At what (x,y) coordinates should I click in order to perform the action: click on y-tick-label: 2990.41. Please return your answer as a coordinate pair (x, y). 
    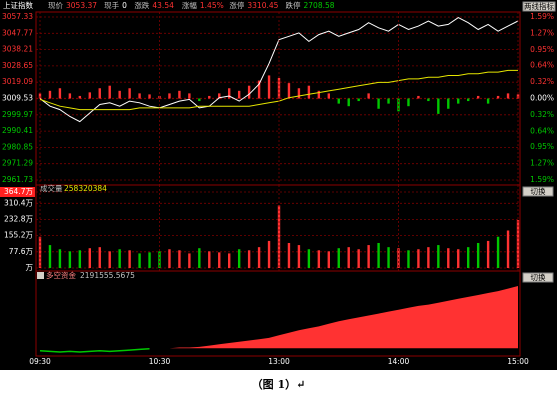
    Looking at the image, I should click on (17, 130).